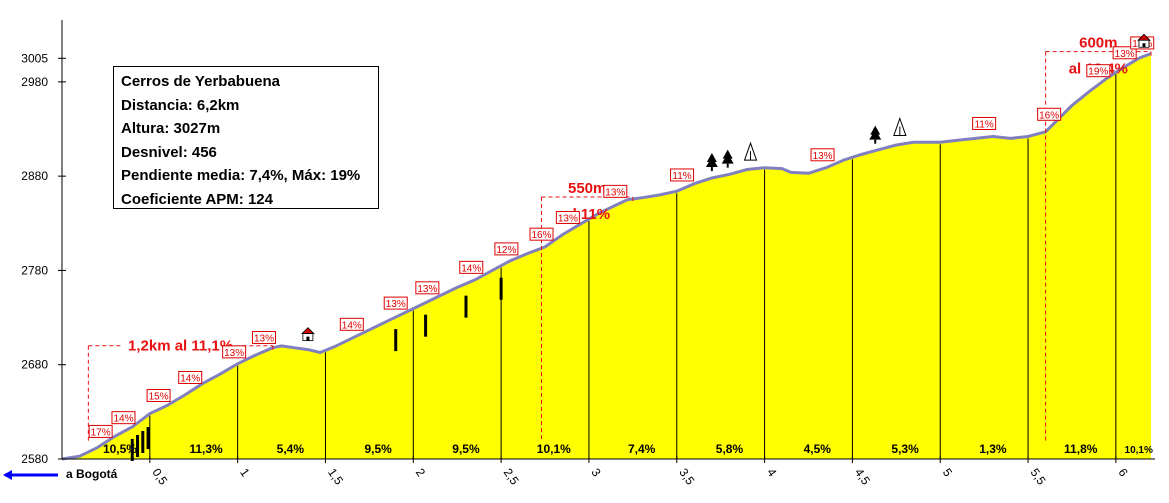  What do you see at coordinates (180, 387) in the screenshot?
I see `annotation: 1,2km al 11,1%` at bounding box center [180, 387].